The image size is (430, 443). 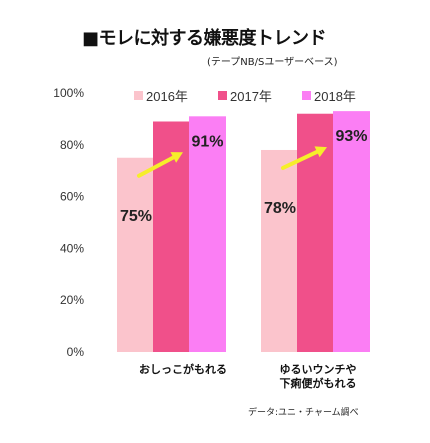 What do you see at coordinates (76, 352) in the screenshot?
I see `y-tick-label: 0%` at bounding box center [76, 352].